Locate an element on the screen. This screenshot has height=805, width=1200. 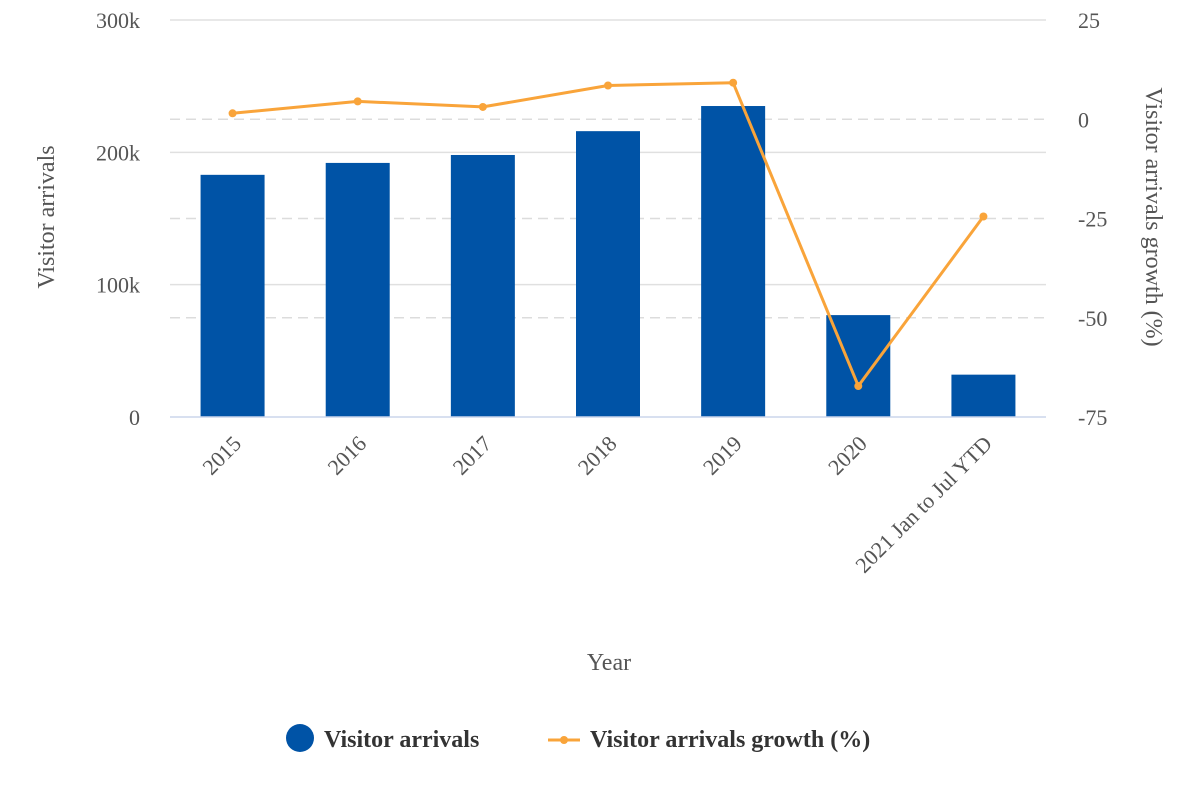
y2-tick-label: -75 is located at coordinates (1092, 417).